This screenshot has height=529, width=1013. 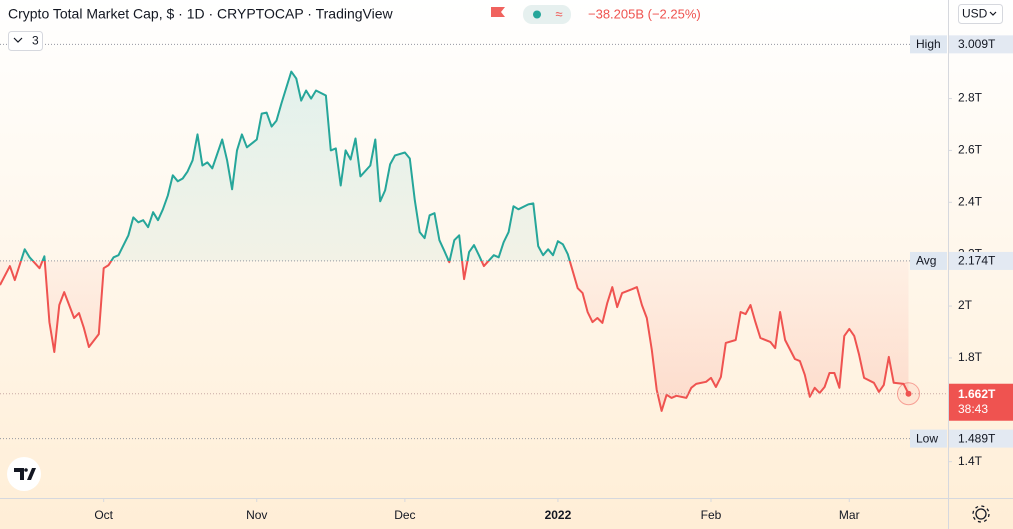 What do you see at coordinates (970, 201) in the screenshot?
I see `y-tick-label: 2.4T` at bounding box center [970, 201].